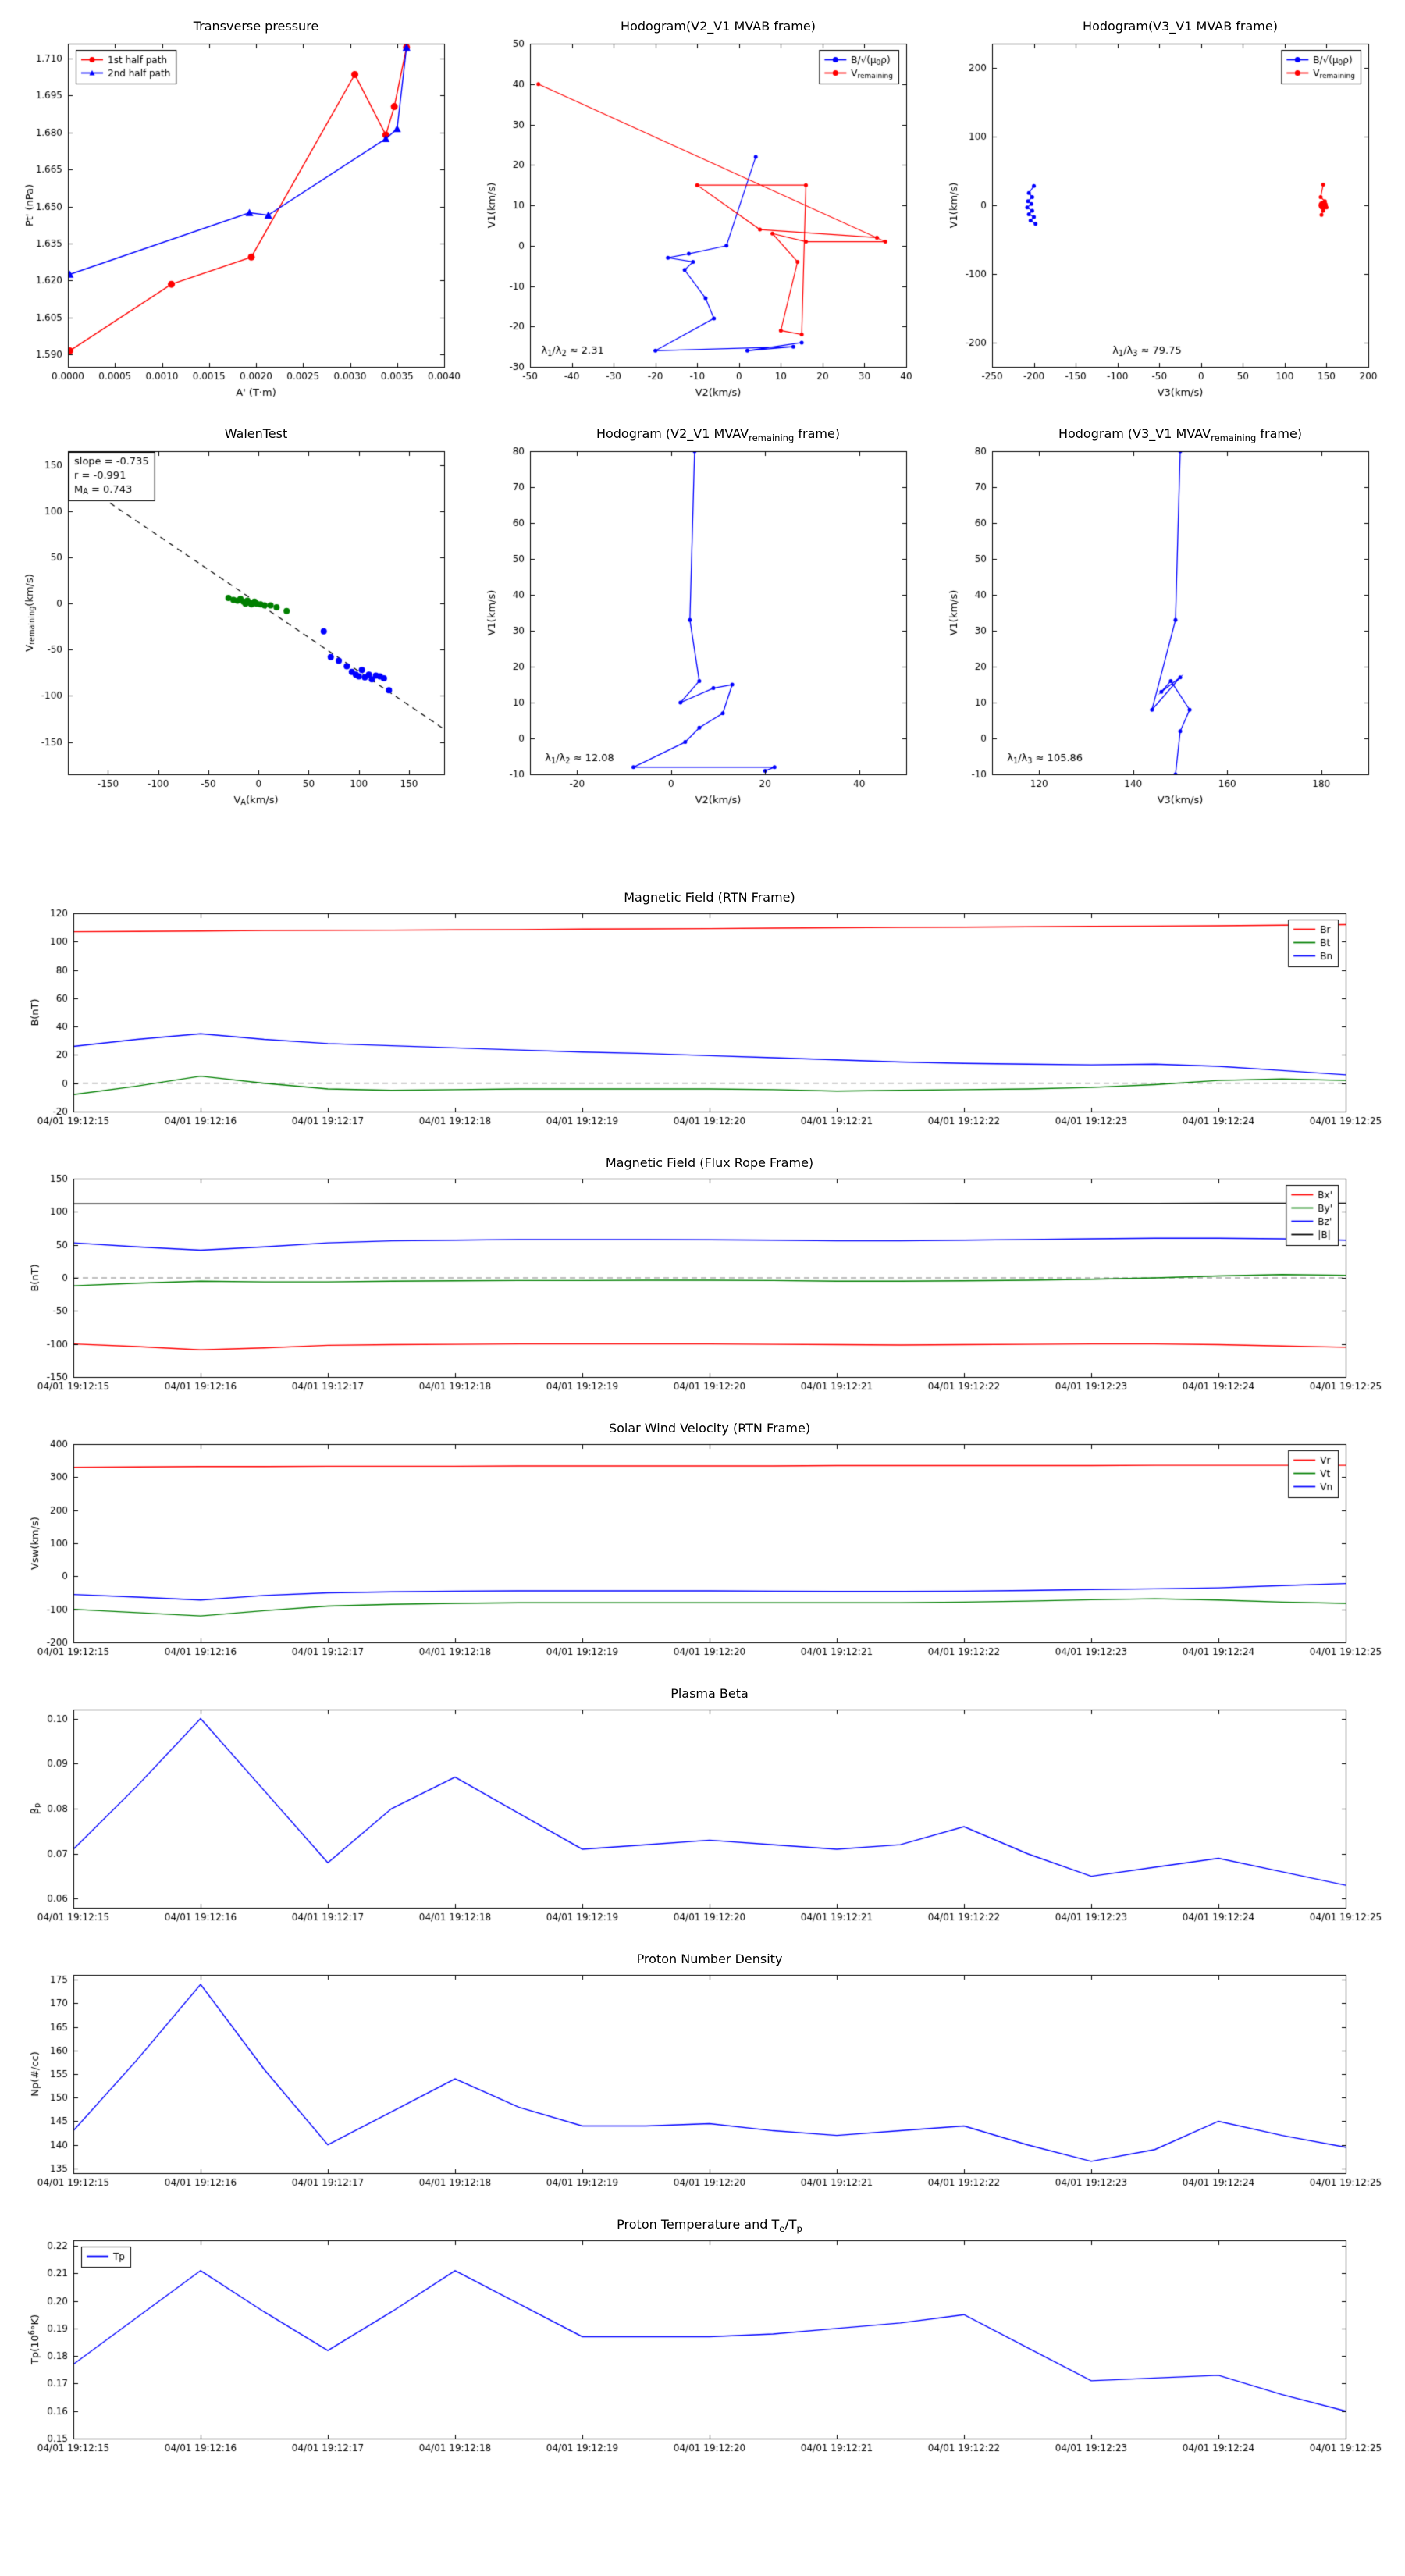 The image size is (1405, 2576). Describe the element at coordinates (241, 220) in the screenshot. I see `transverse-pressure-chart` at that location.